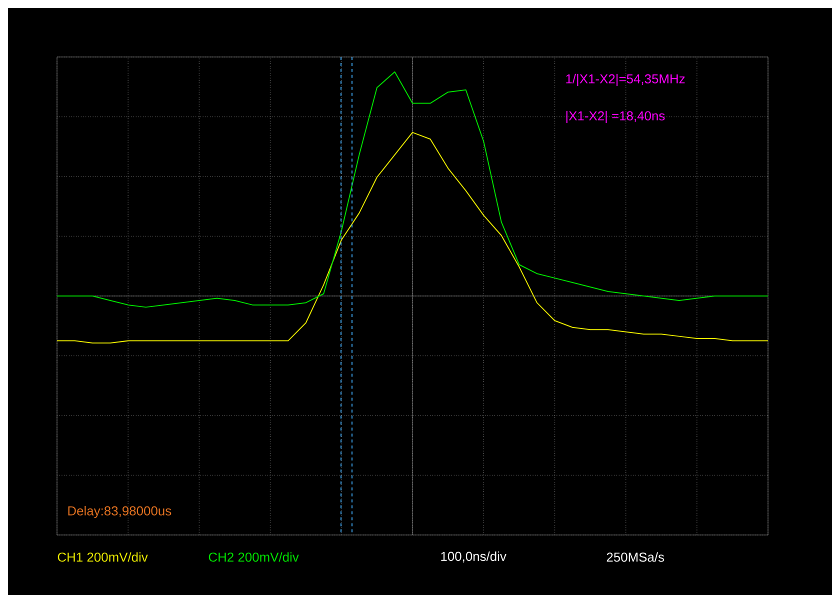 This screenshot has width=840, height=603. What do you see at coordinates (615, 117) in the screenshot?
I see `annotation: |X1-X2| =18,40ns` at bounding box center [615, 117].